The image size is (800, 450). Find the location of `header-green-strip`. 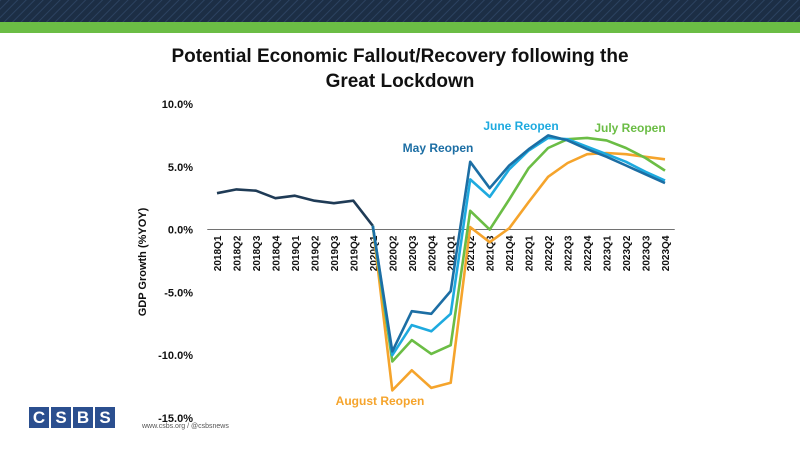

header-green-strip is located at coordinates (400, 27).